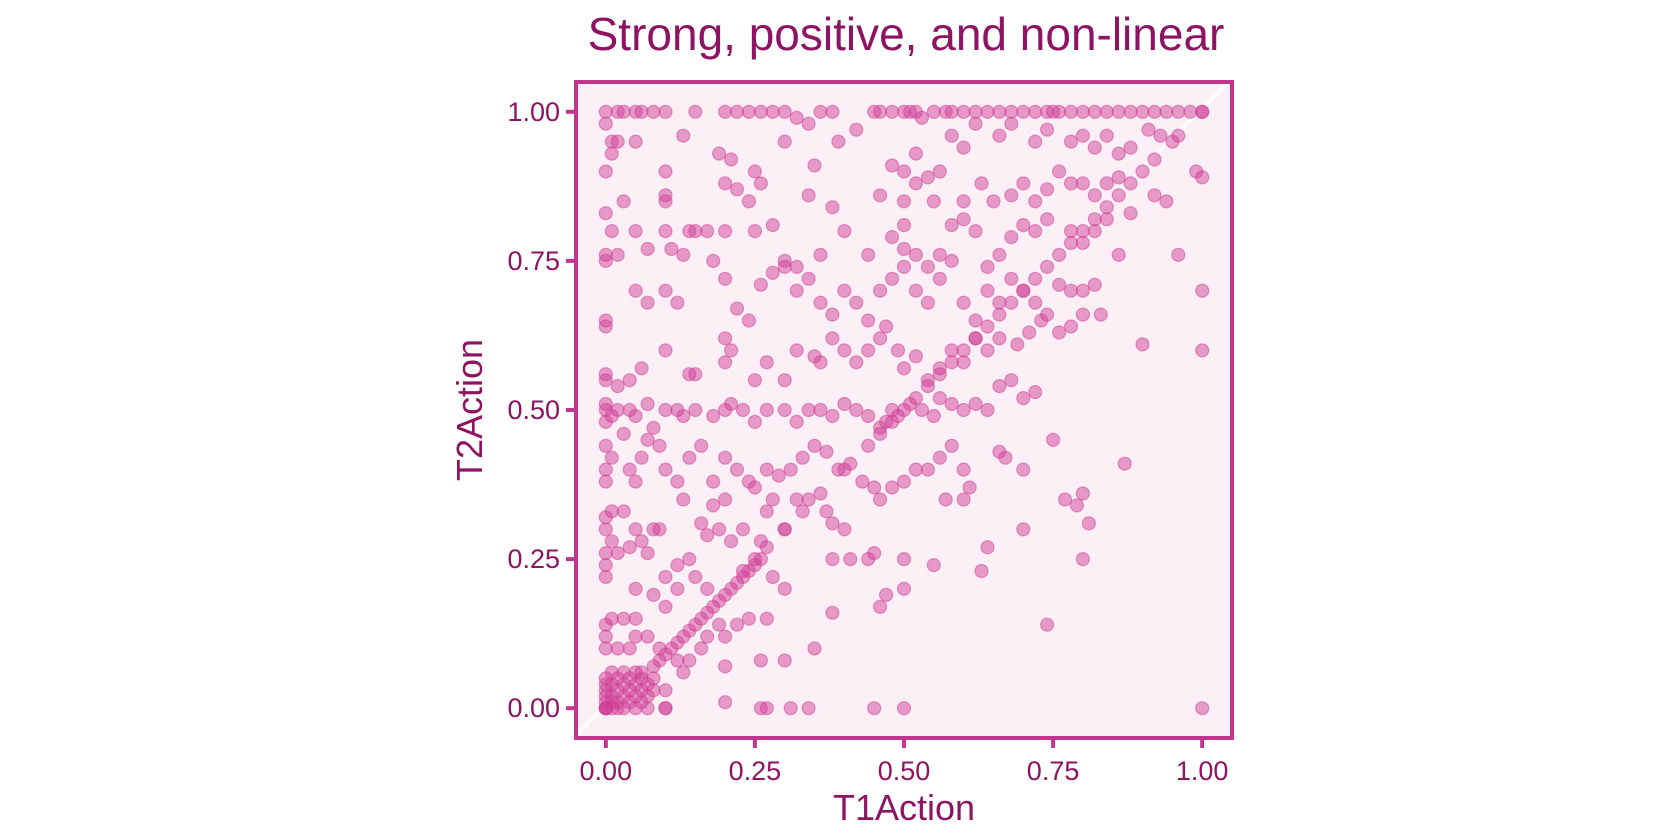 The image size is (1680, 840). What do you see at coordinates (533, 559) in the screenshot?
I see `y-tick-label: 0.25` at bounding box center [533, 559].